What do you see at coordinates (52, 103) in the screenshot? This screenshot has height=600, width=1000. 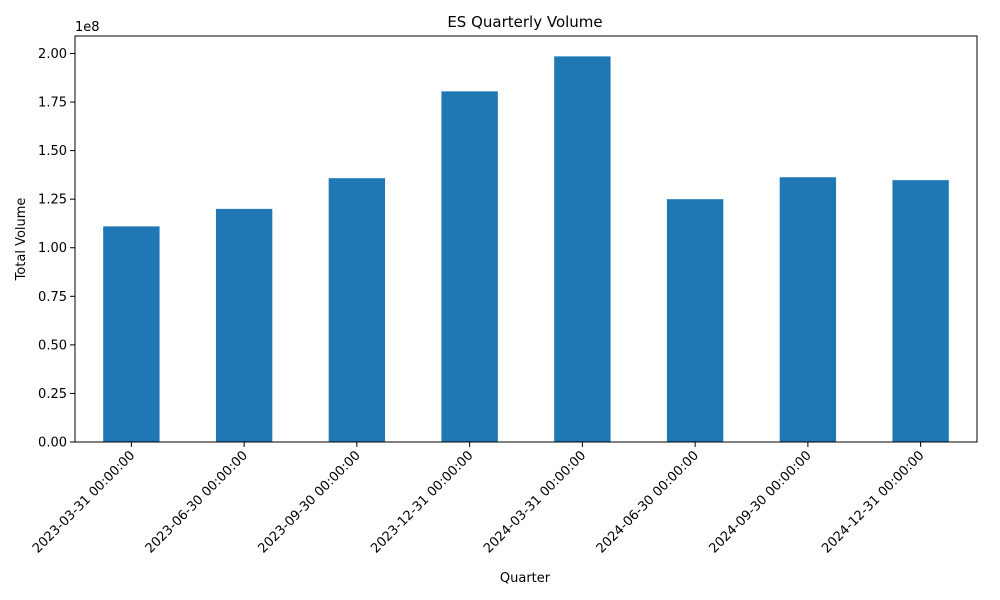 I see `y-tick-label-7: 1.75` at bounding box center [52, 103].